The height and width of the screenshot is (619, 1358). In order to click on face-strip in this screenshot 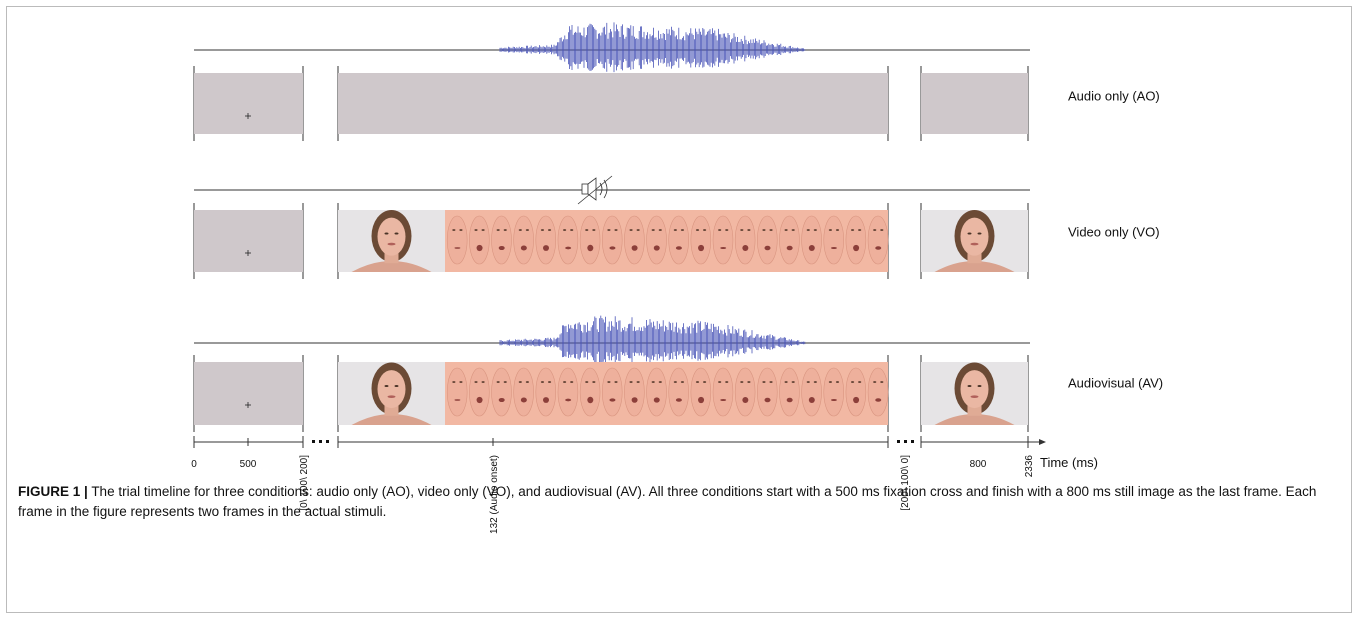, I will do `click(667, 241)`.